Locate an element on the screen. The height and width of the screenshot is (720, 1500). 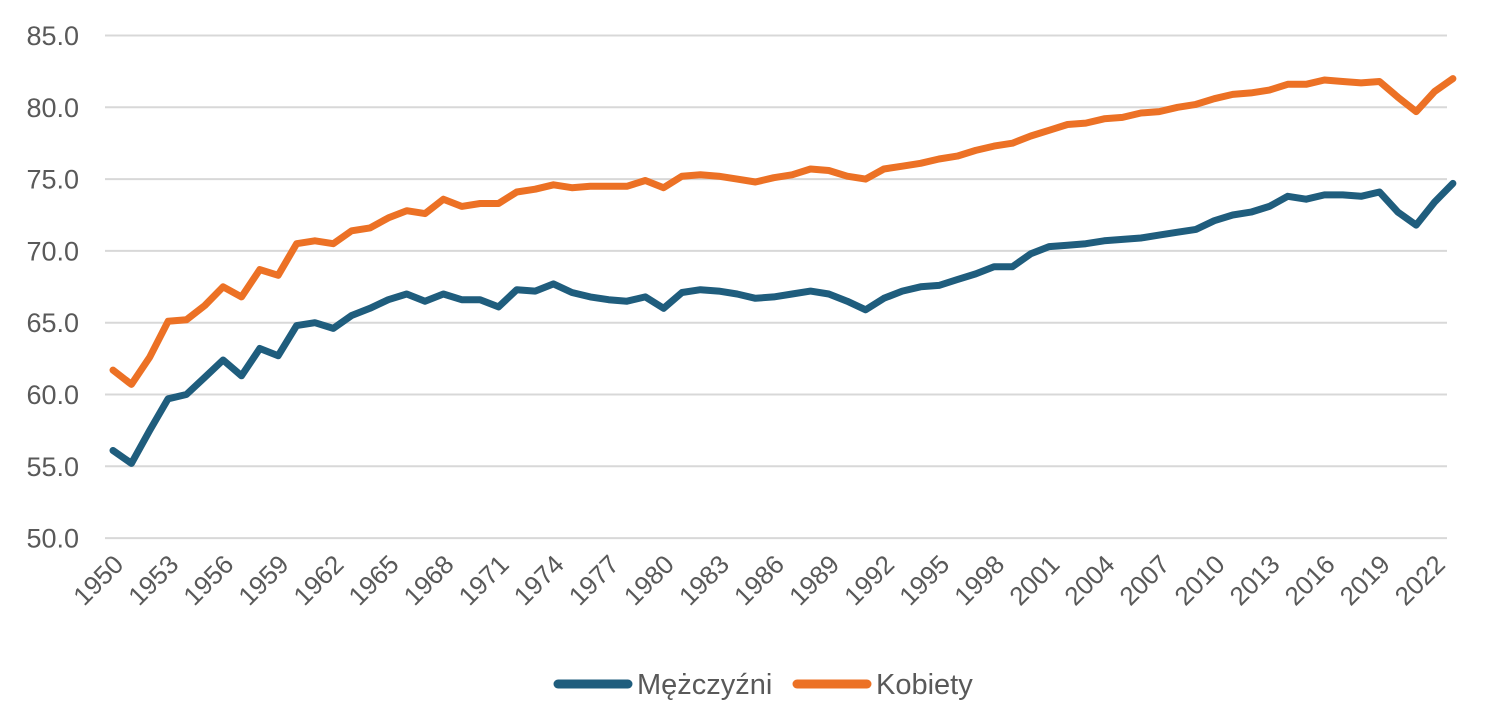
x-tick-label: 1986 is located at coordinates (759, 580).